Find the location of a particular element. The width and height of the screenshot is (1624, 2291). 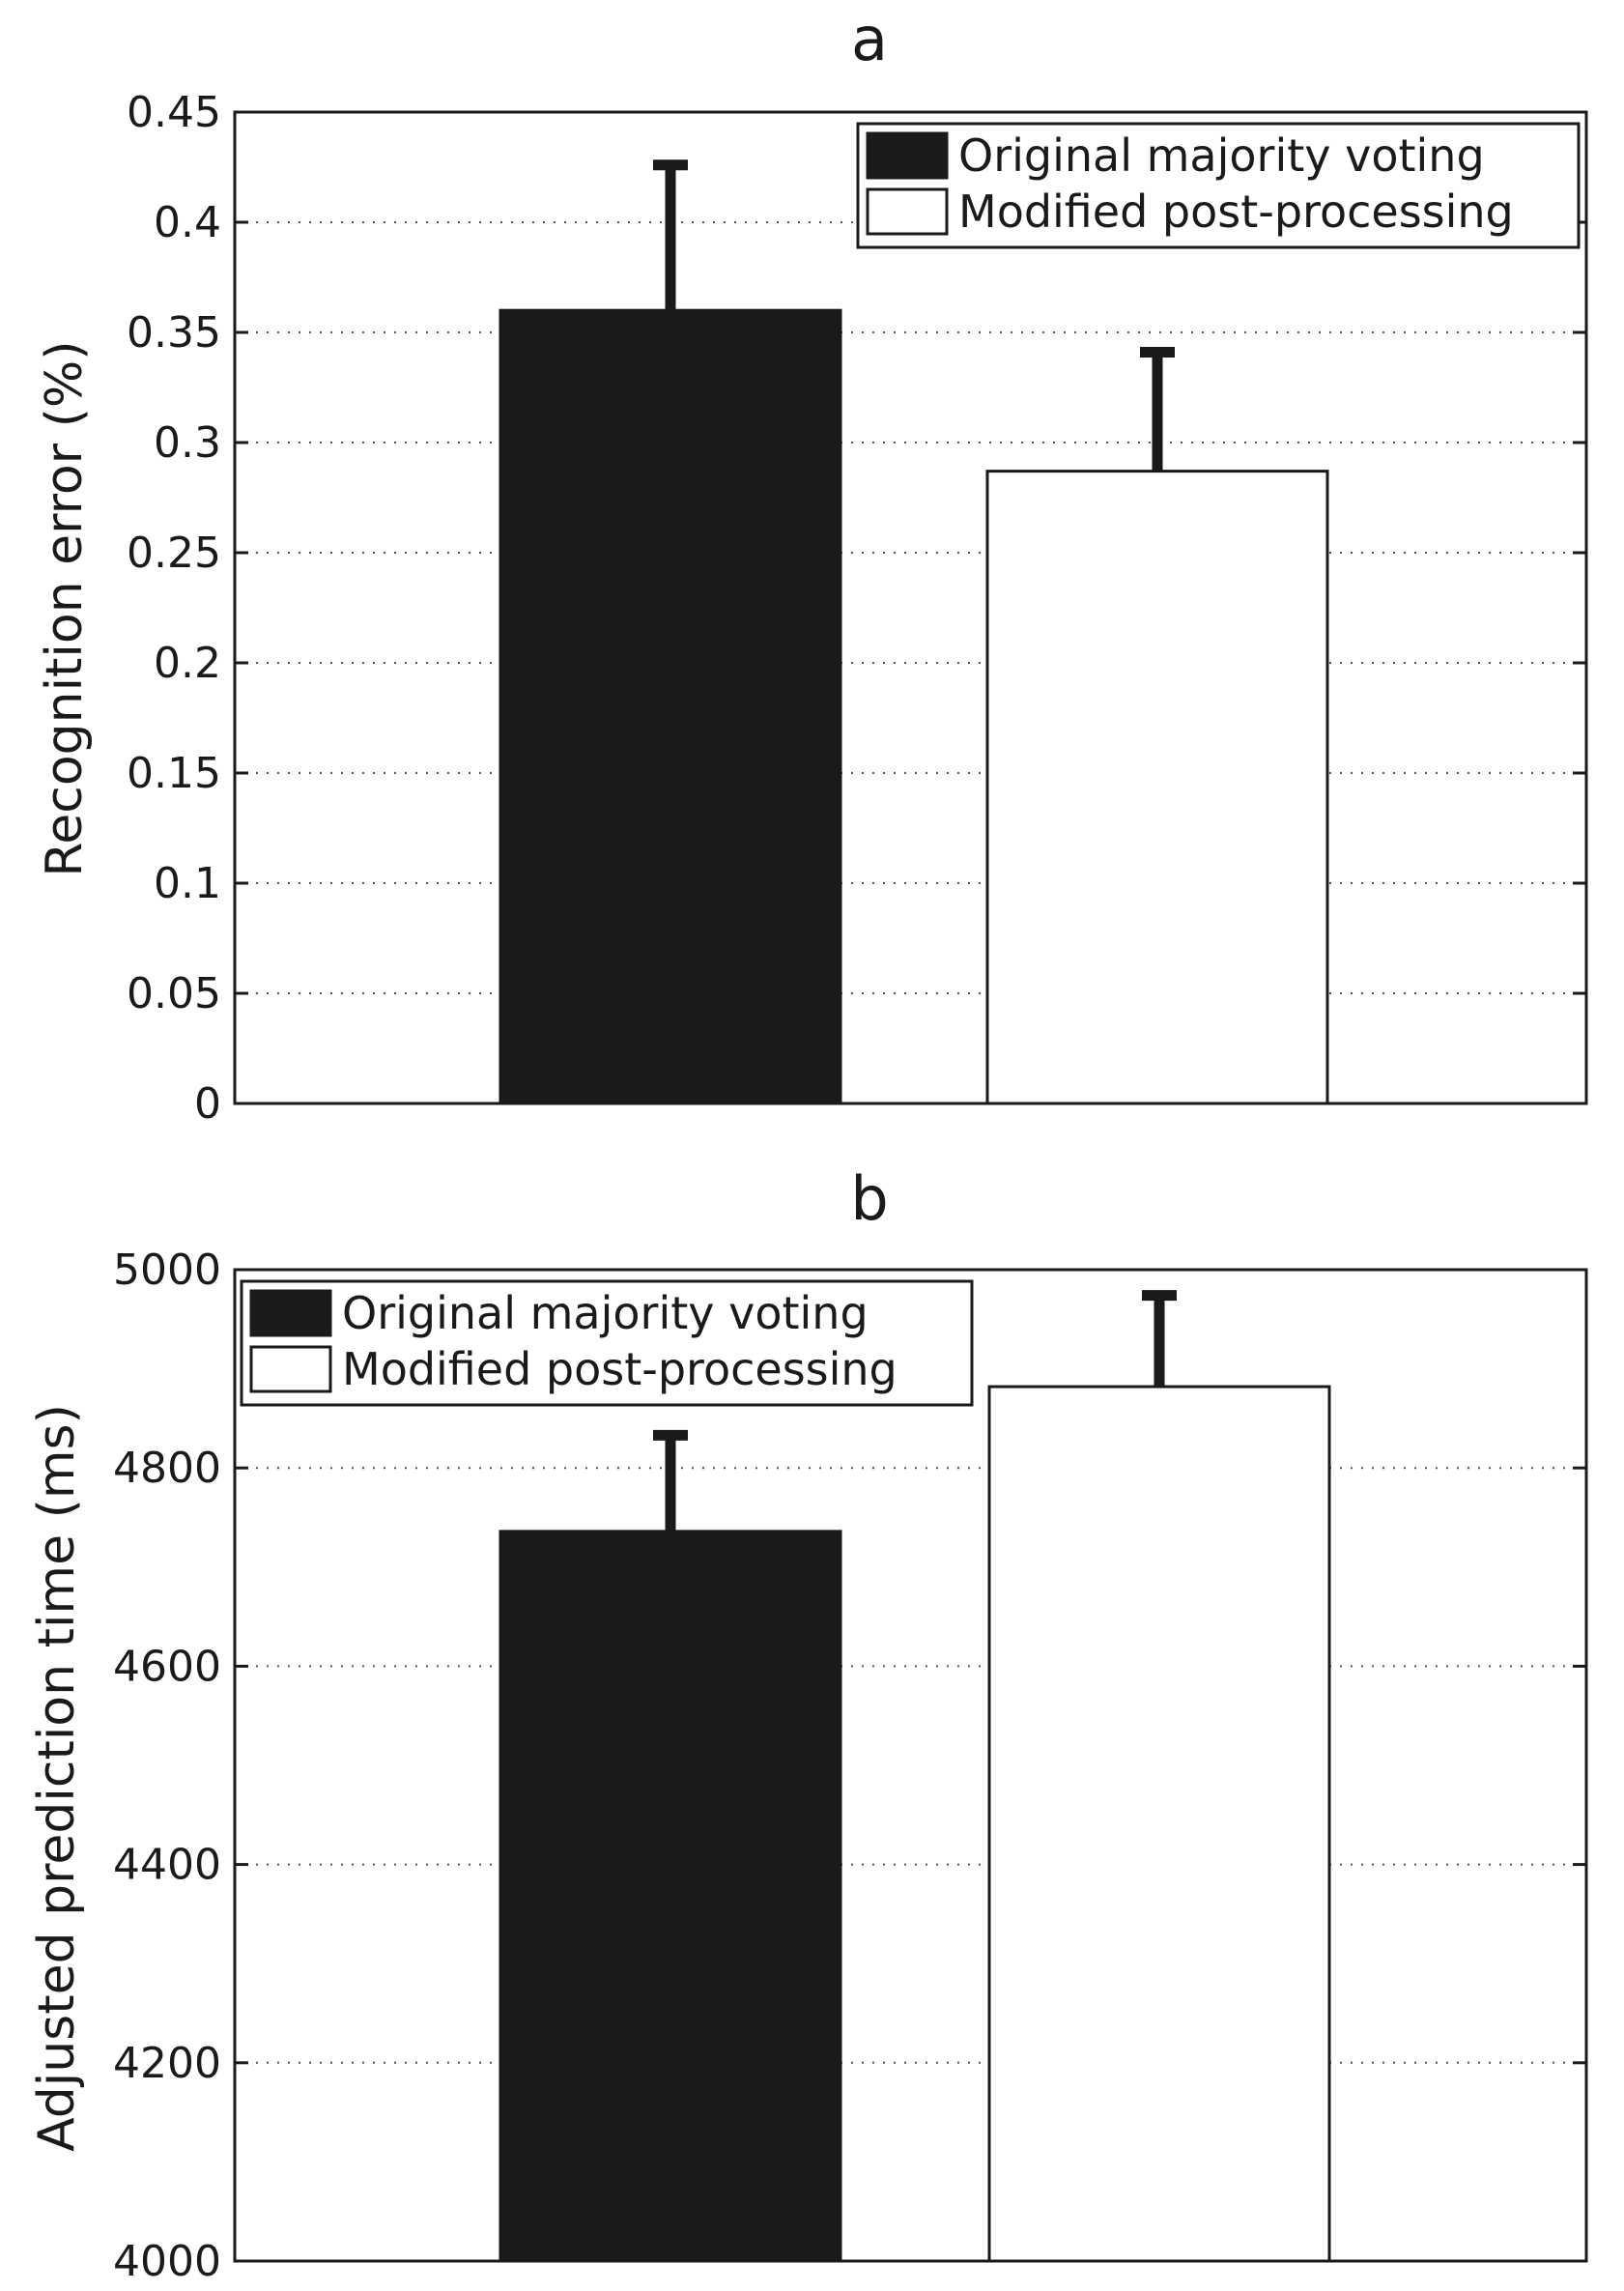

chart-b-y-tick-label: 4600 is located at coordinates (167, 1666).